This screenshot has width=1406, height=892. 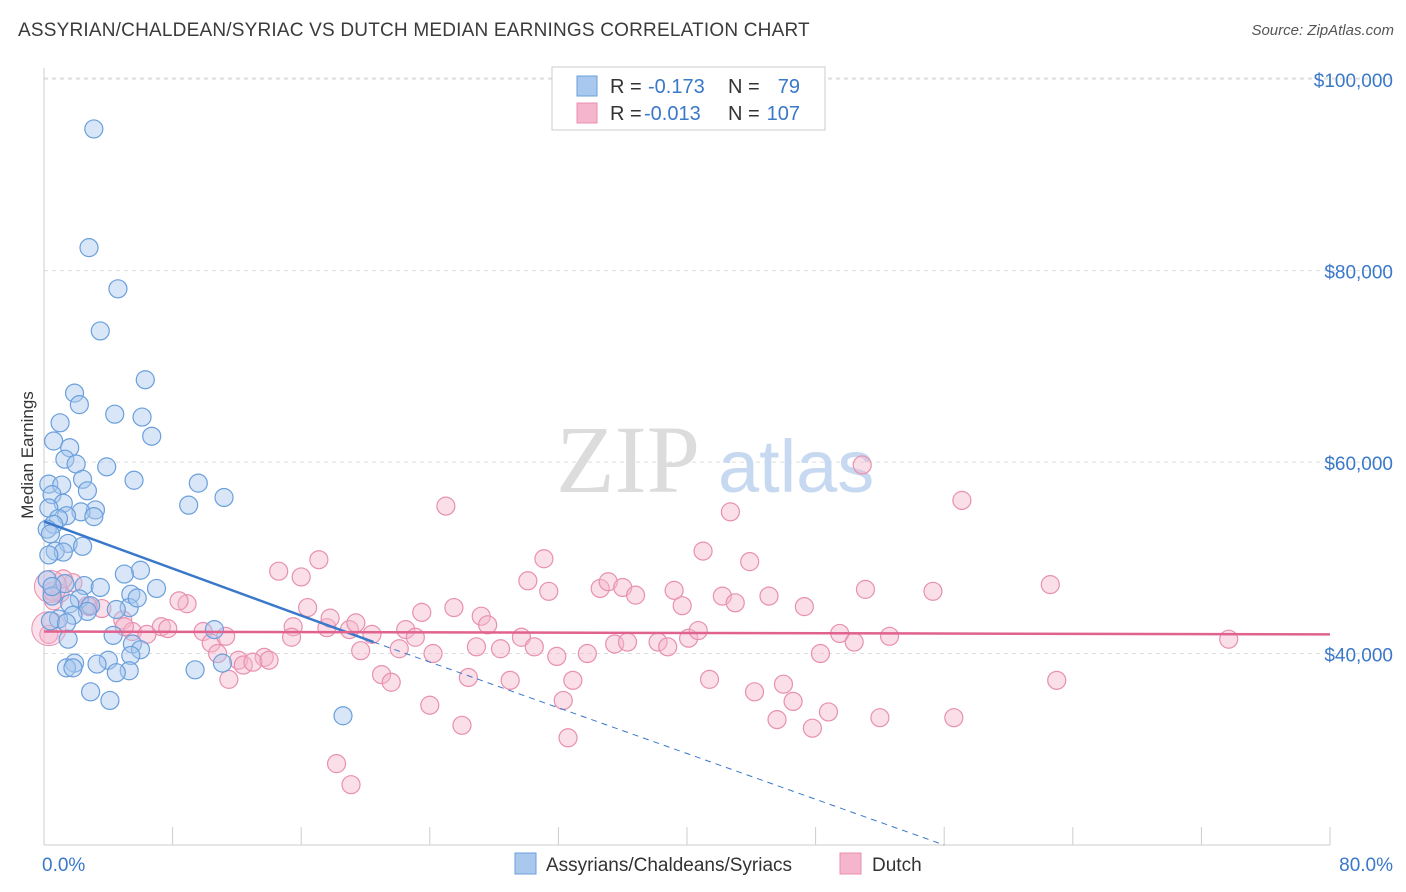 I want to click on legend-n-label-2: N =, so click(x=744, y=114).